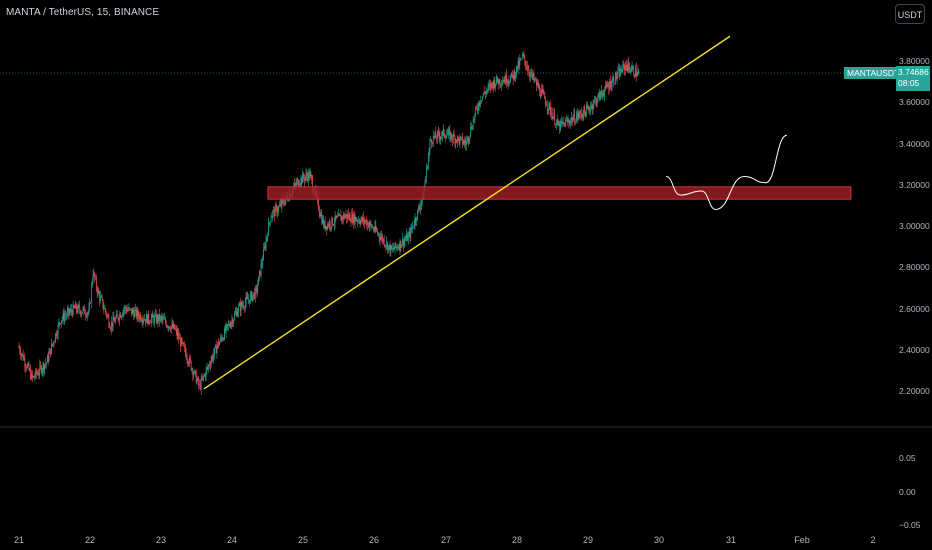  What do you see at coordinates (914, 61) in the screenshot?
I see `price-tick: 3.80000` at bounding box center [914, 61].